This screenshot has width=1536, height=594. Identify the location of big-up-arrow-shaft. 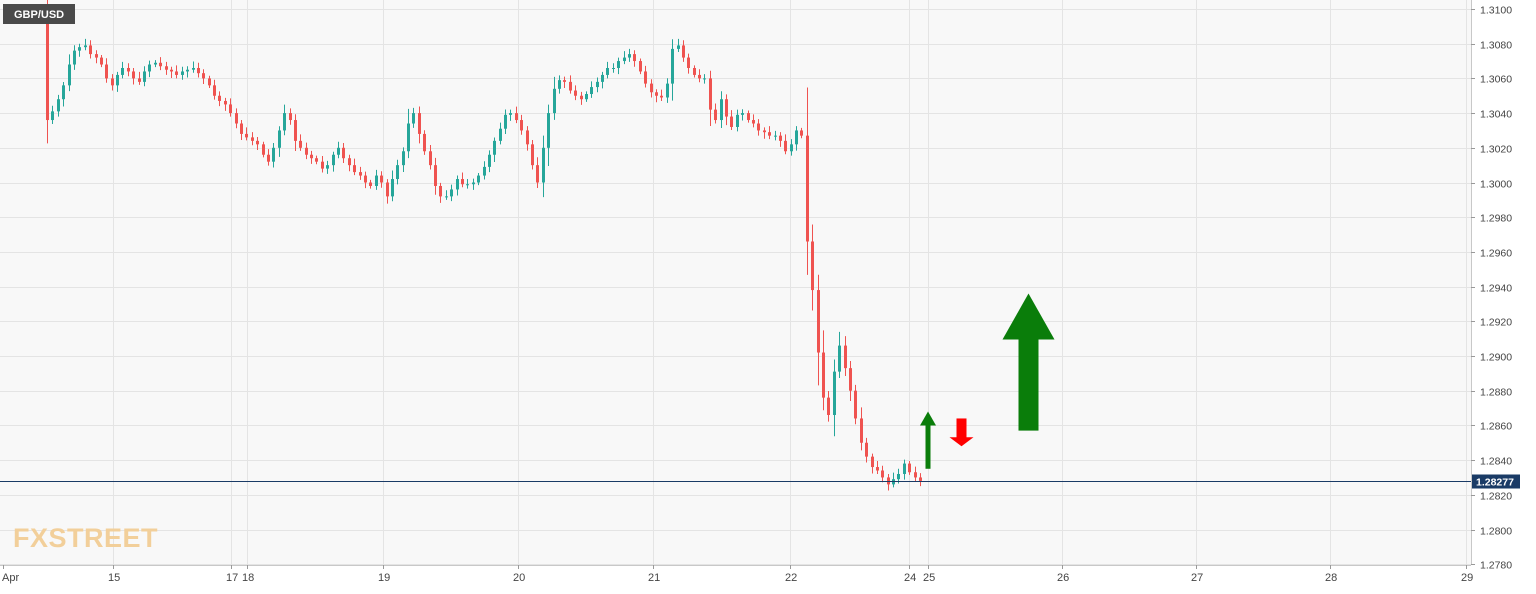
(1028, 384).